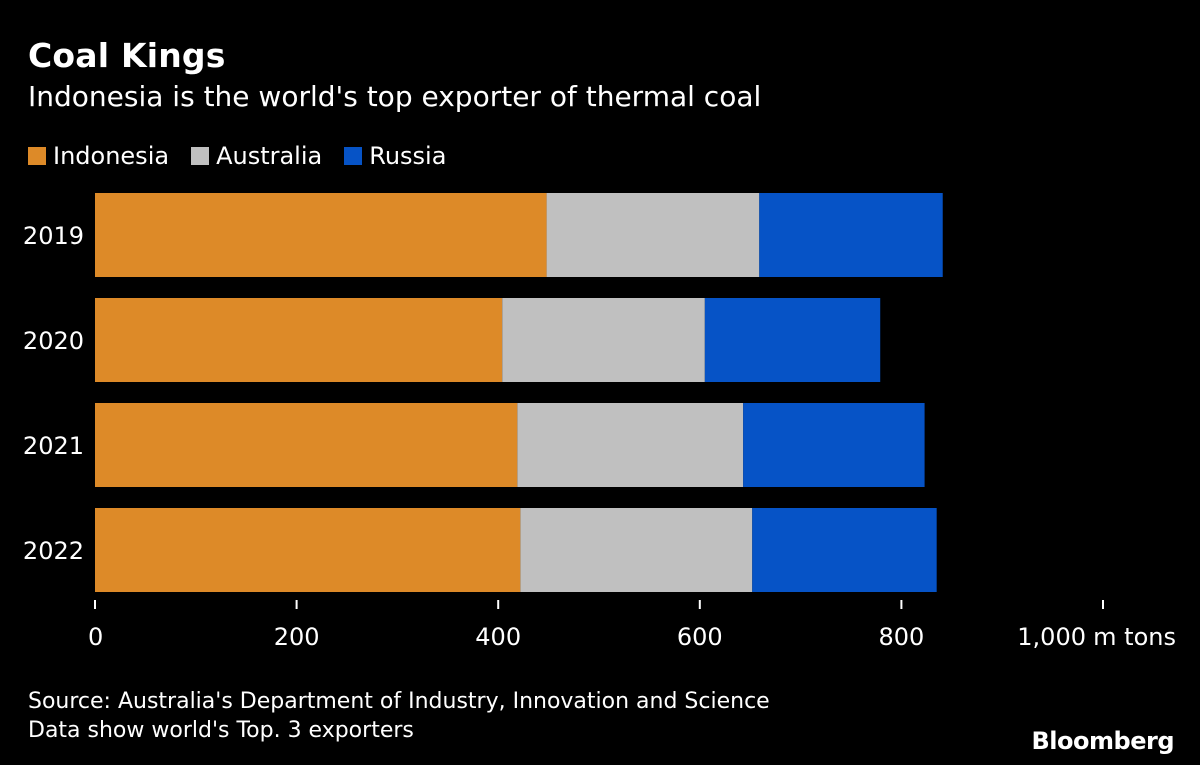  I want to click on x-tick-label-200: 200, so click(297, 637).